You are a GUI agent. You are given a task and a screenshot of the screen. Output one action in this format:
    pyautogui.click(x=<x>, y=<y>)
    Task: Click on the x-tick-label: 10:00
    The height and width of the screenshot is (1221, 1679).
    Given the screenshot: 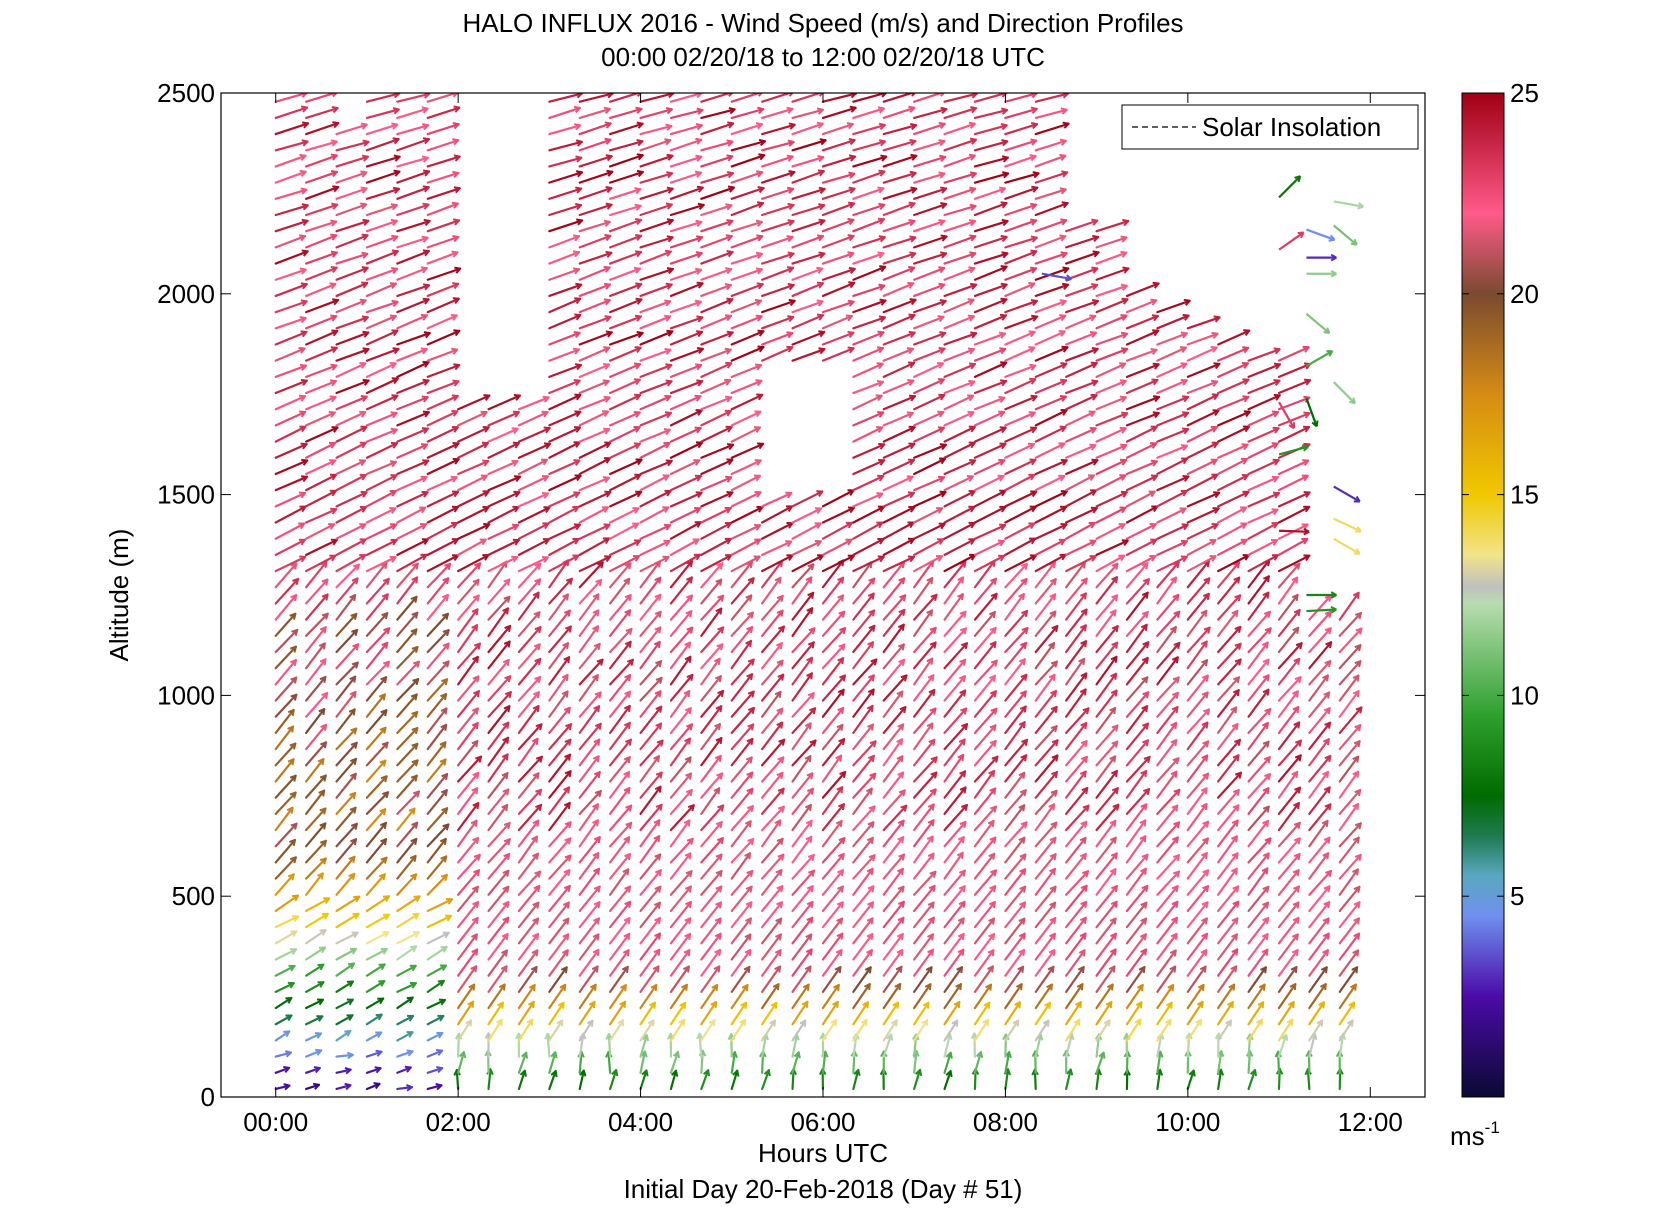 What is the action you would take?
    pyautogui.click(x=1187, y=1122)
    